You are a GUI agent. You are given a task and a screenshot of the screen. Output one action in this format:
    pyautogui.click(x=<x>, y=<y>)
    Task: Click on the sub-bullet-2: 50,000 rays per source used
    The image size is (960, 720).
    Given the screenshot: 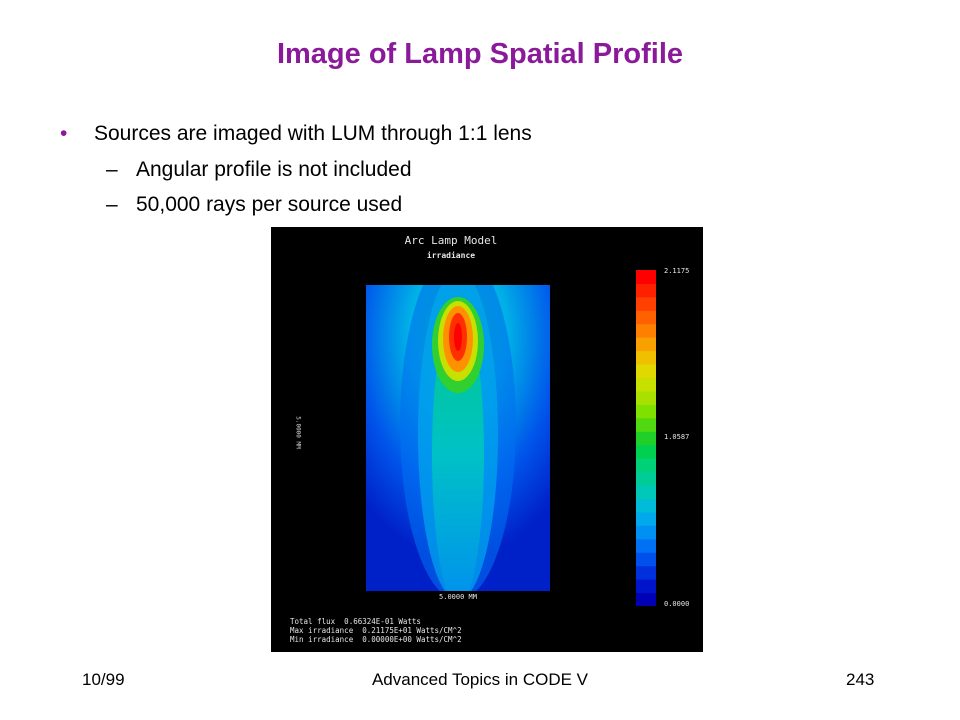 What is the action you would take?
    pyautogui.click(x=269, y=204)
    